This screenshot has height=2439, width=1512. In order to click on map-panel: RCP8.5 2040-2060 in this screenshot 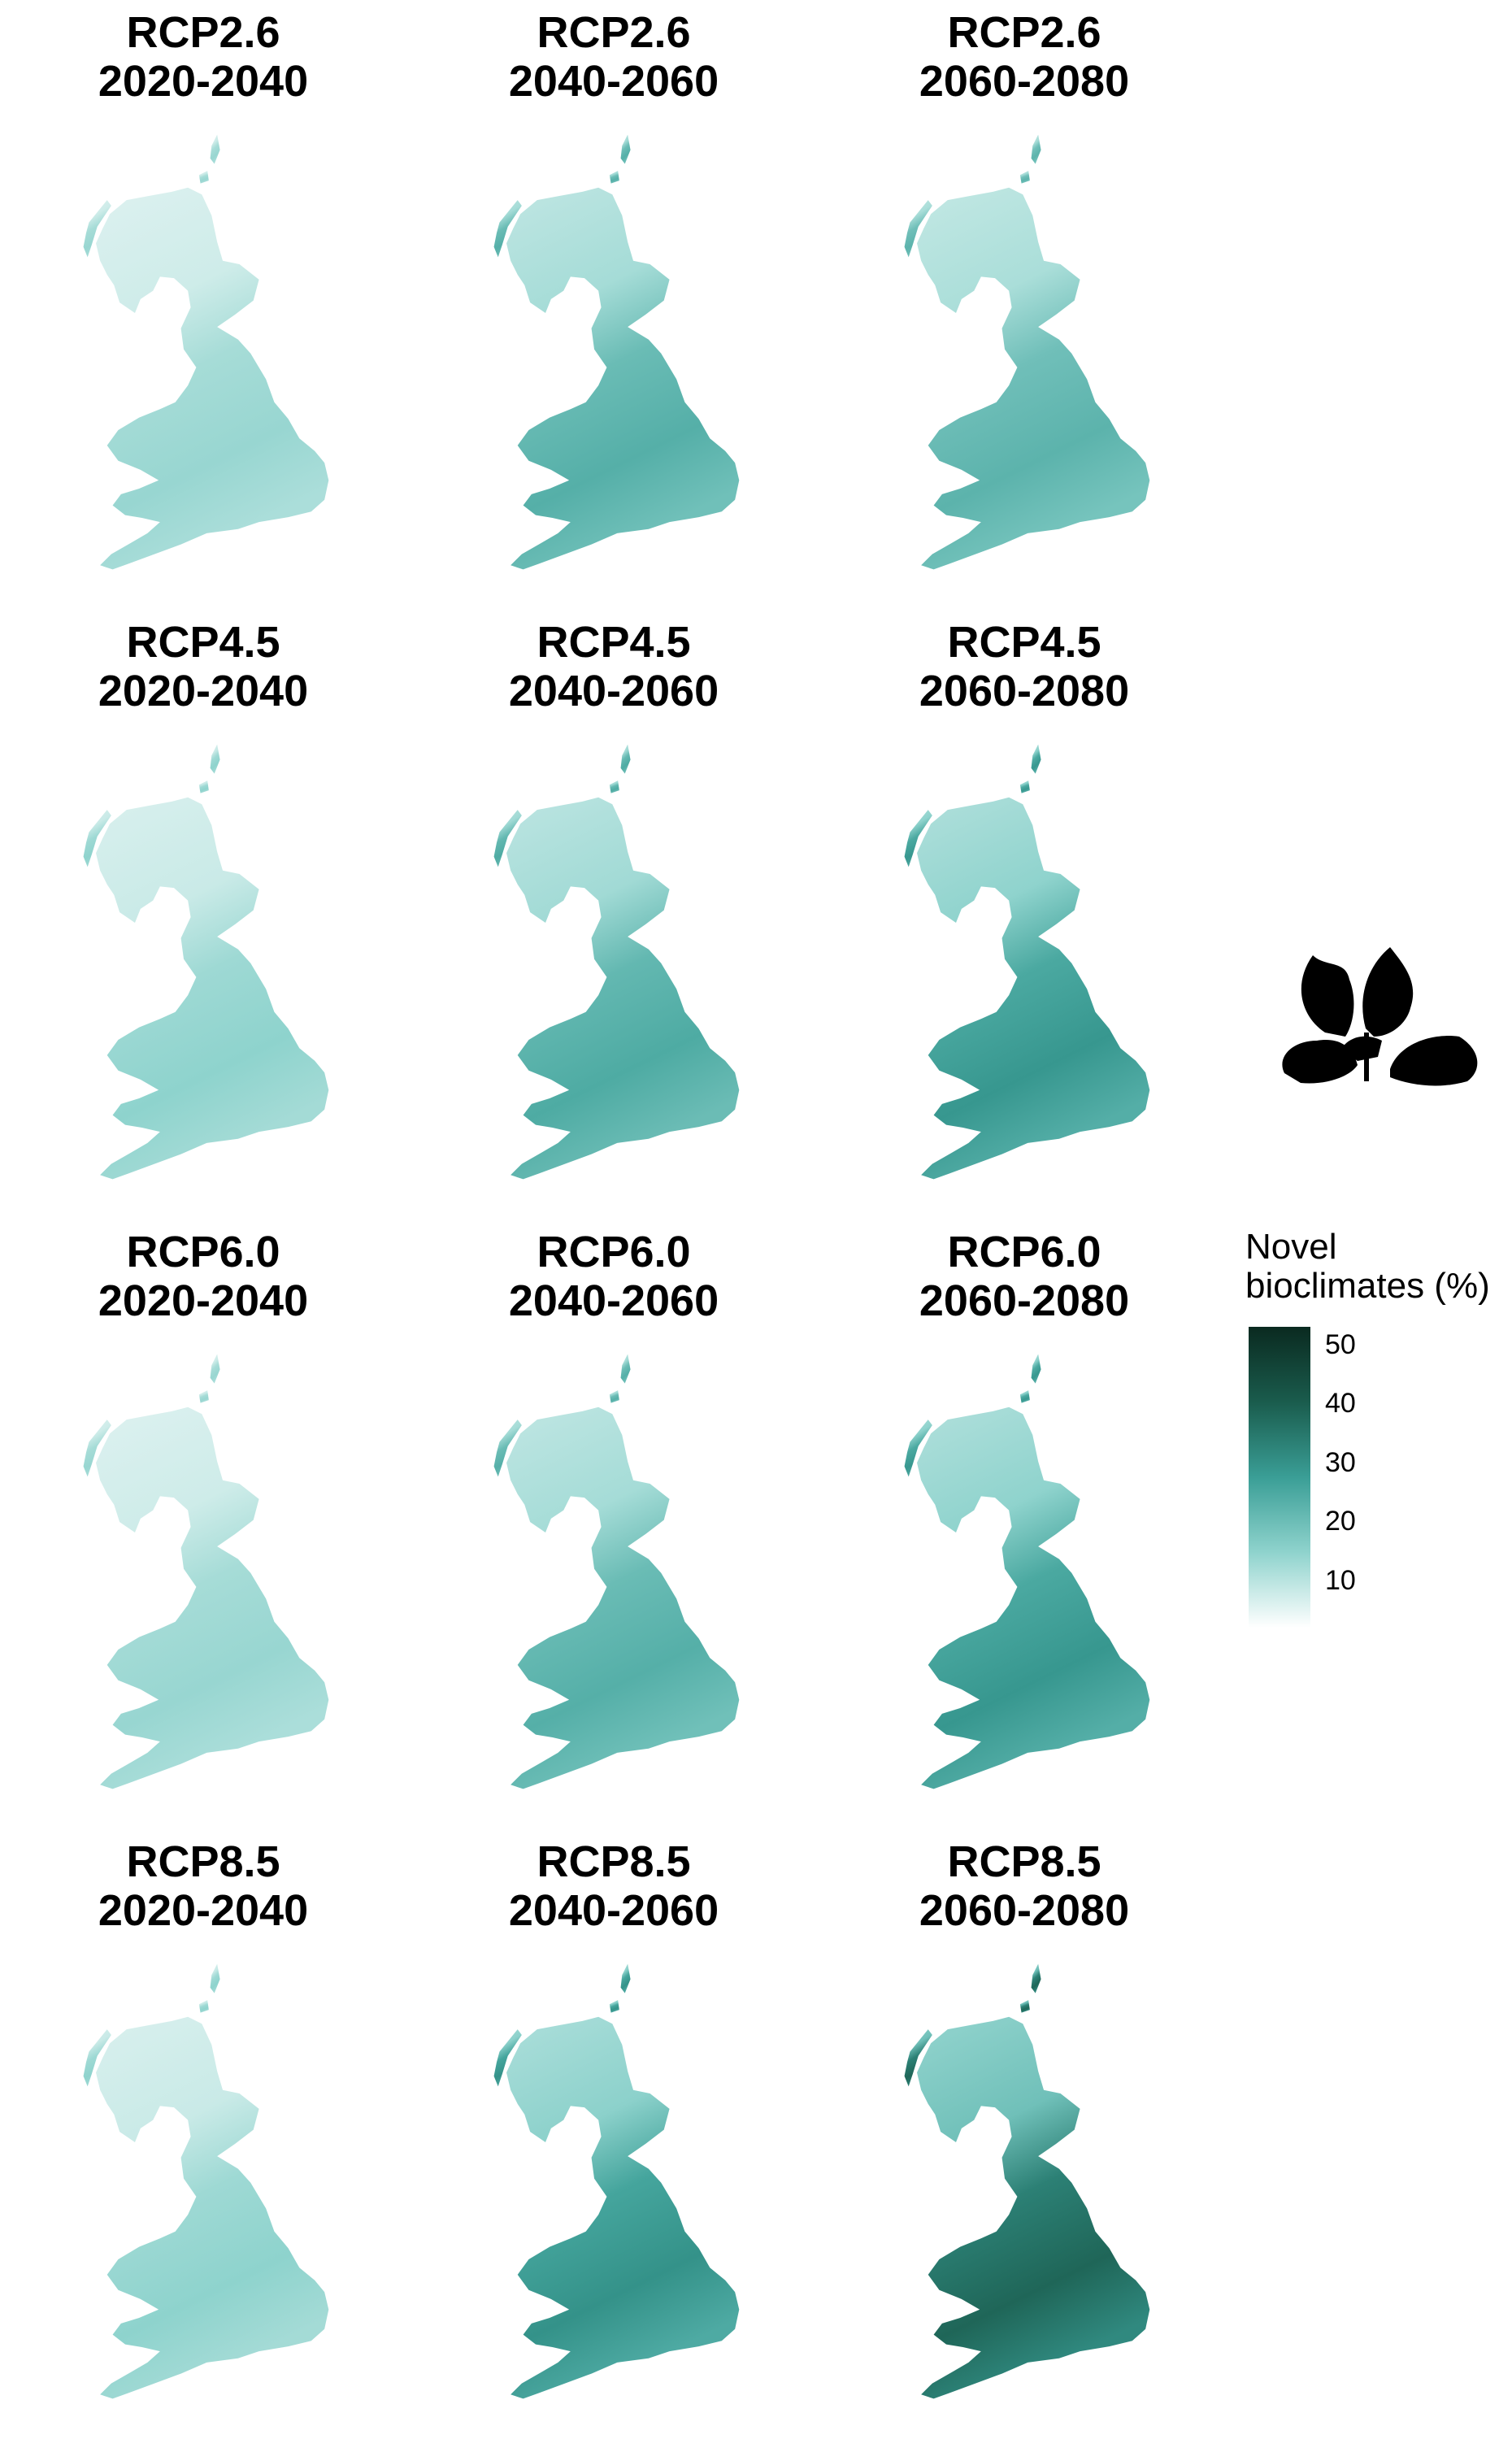, I will do `click(614, 2134)`.